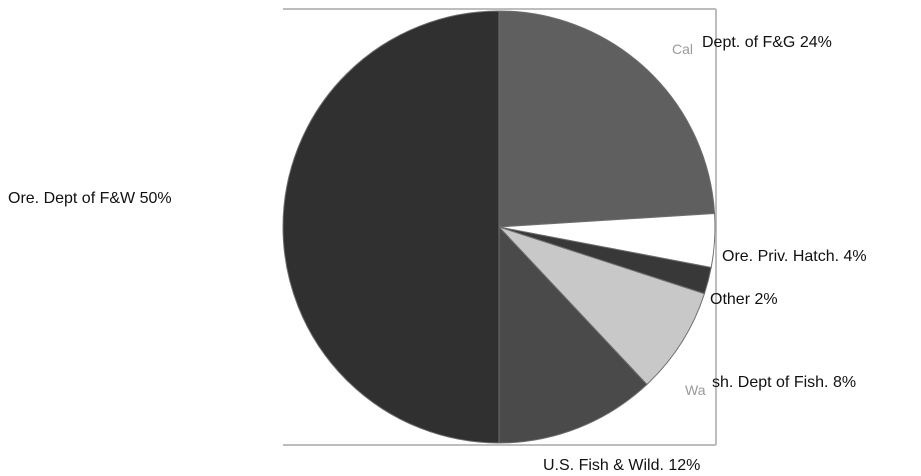 Image resolution: width=921 pixels, height=476 pixels. What do you see at coordinates (695, 390) in the screenshot?
I see `ghost-label-3: Wa` at bounding box center [695, 390].